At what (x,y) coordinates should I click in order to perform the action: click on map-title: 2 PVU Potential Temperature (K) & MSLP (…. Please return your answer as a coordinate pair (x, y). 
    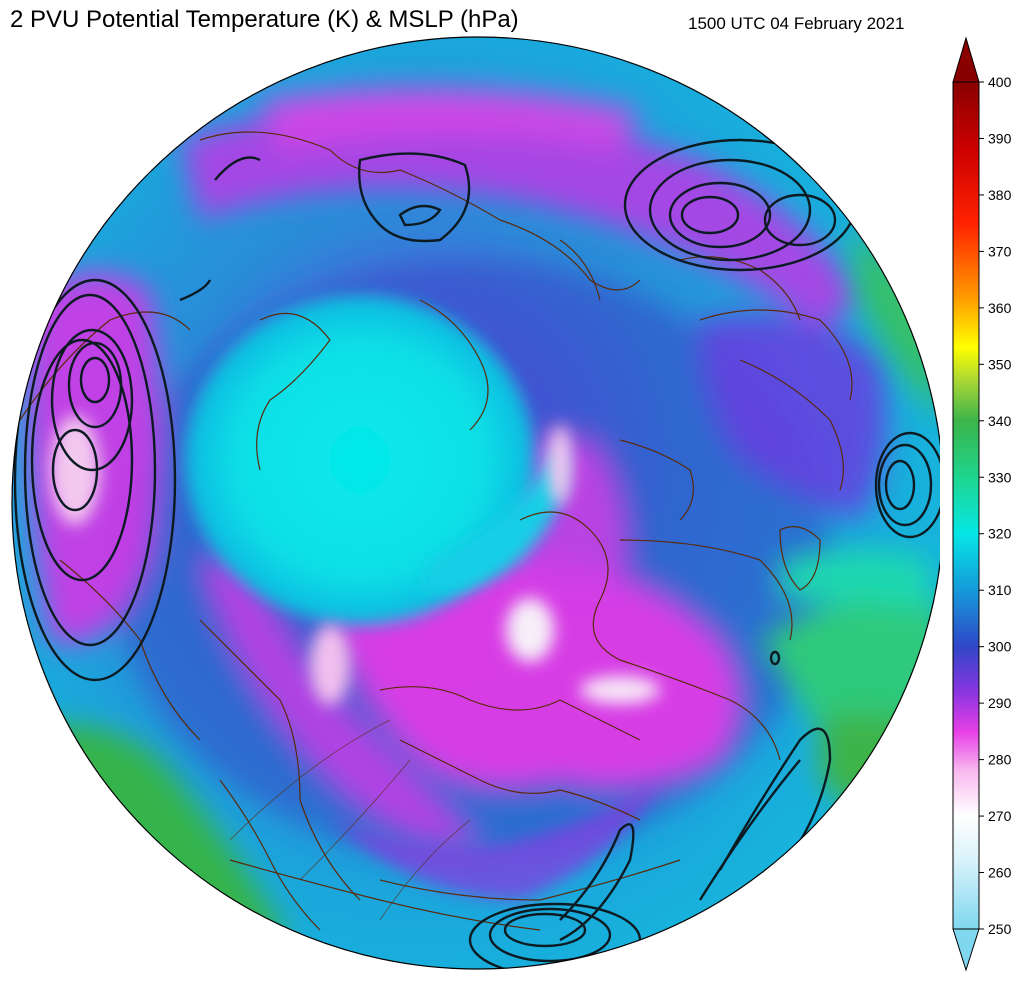
    Looking at the image, I should click on (264, 19).